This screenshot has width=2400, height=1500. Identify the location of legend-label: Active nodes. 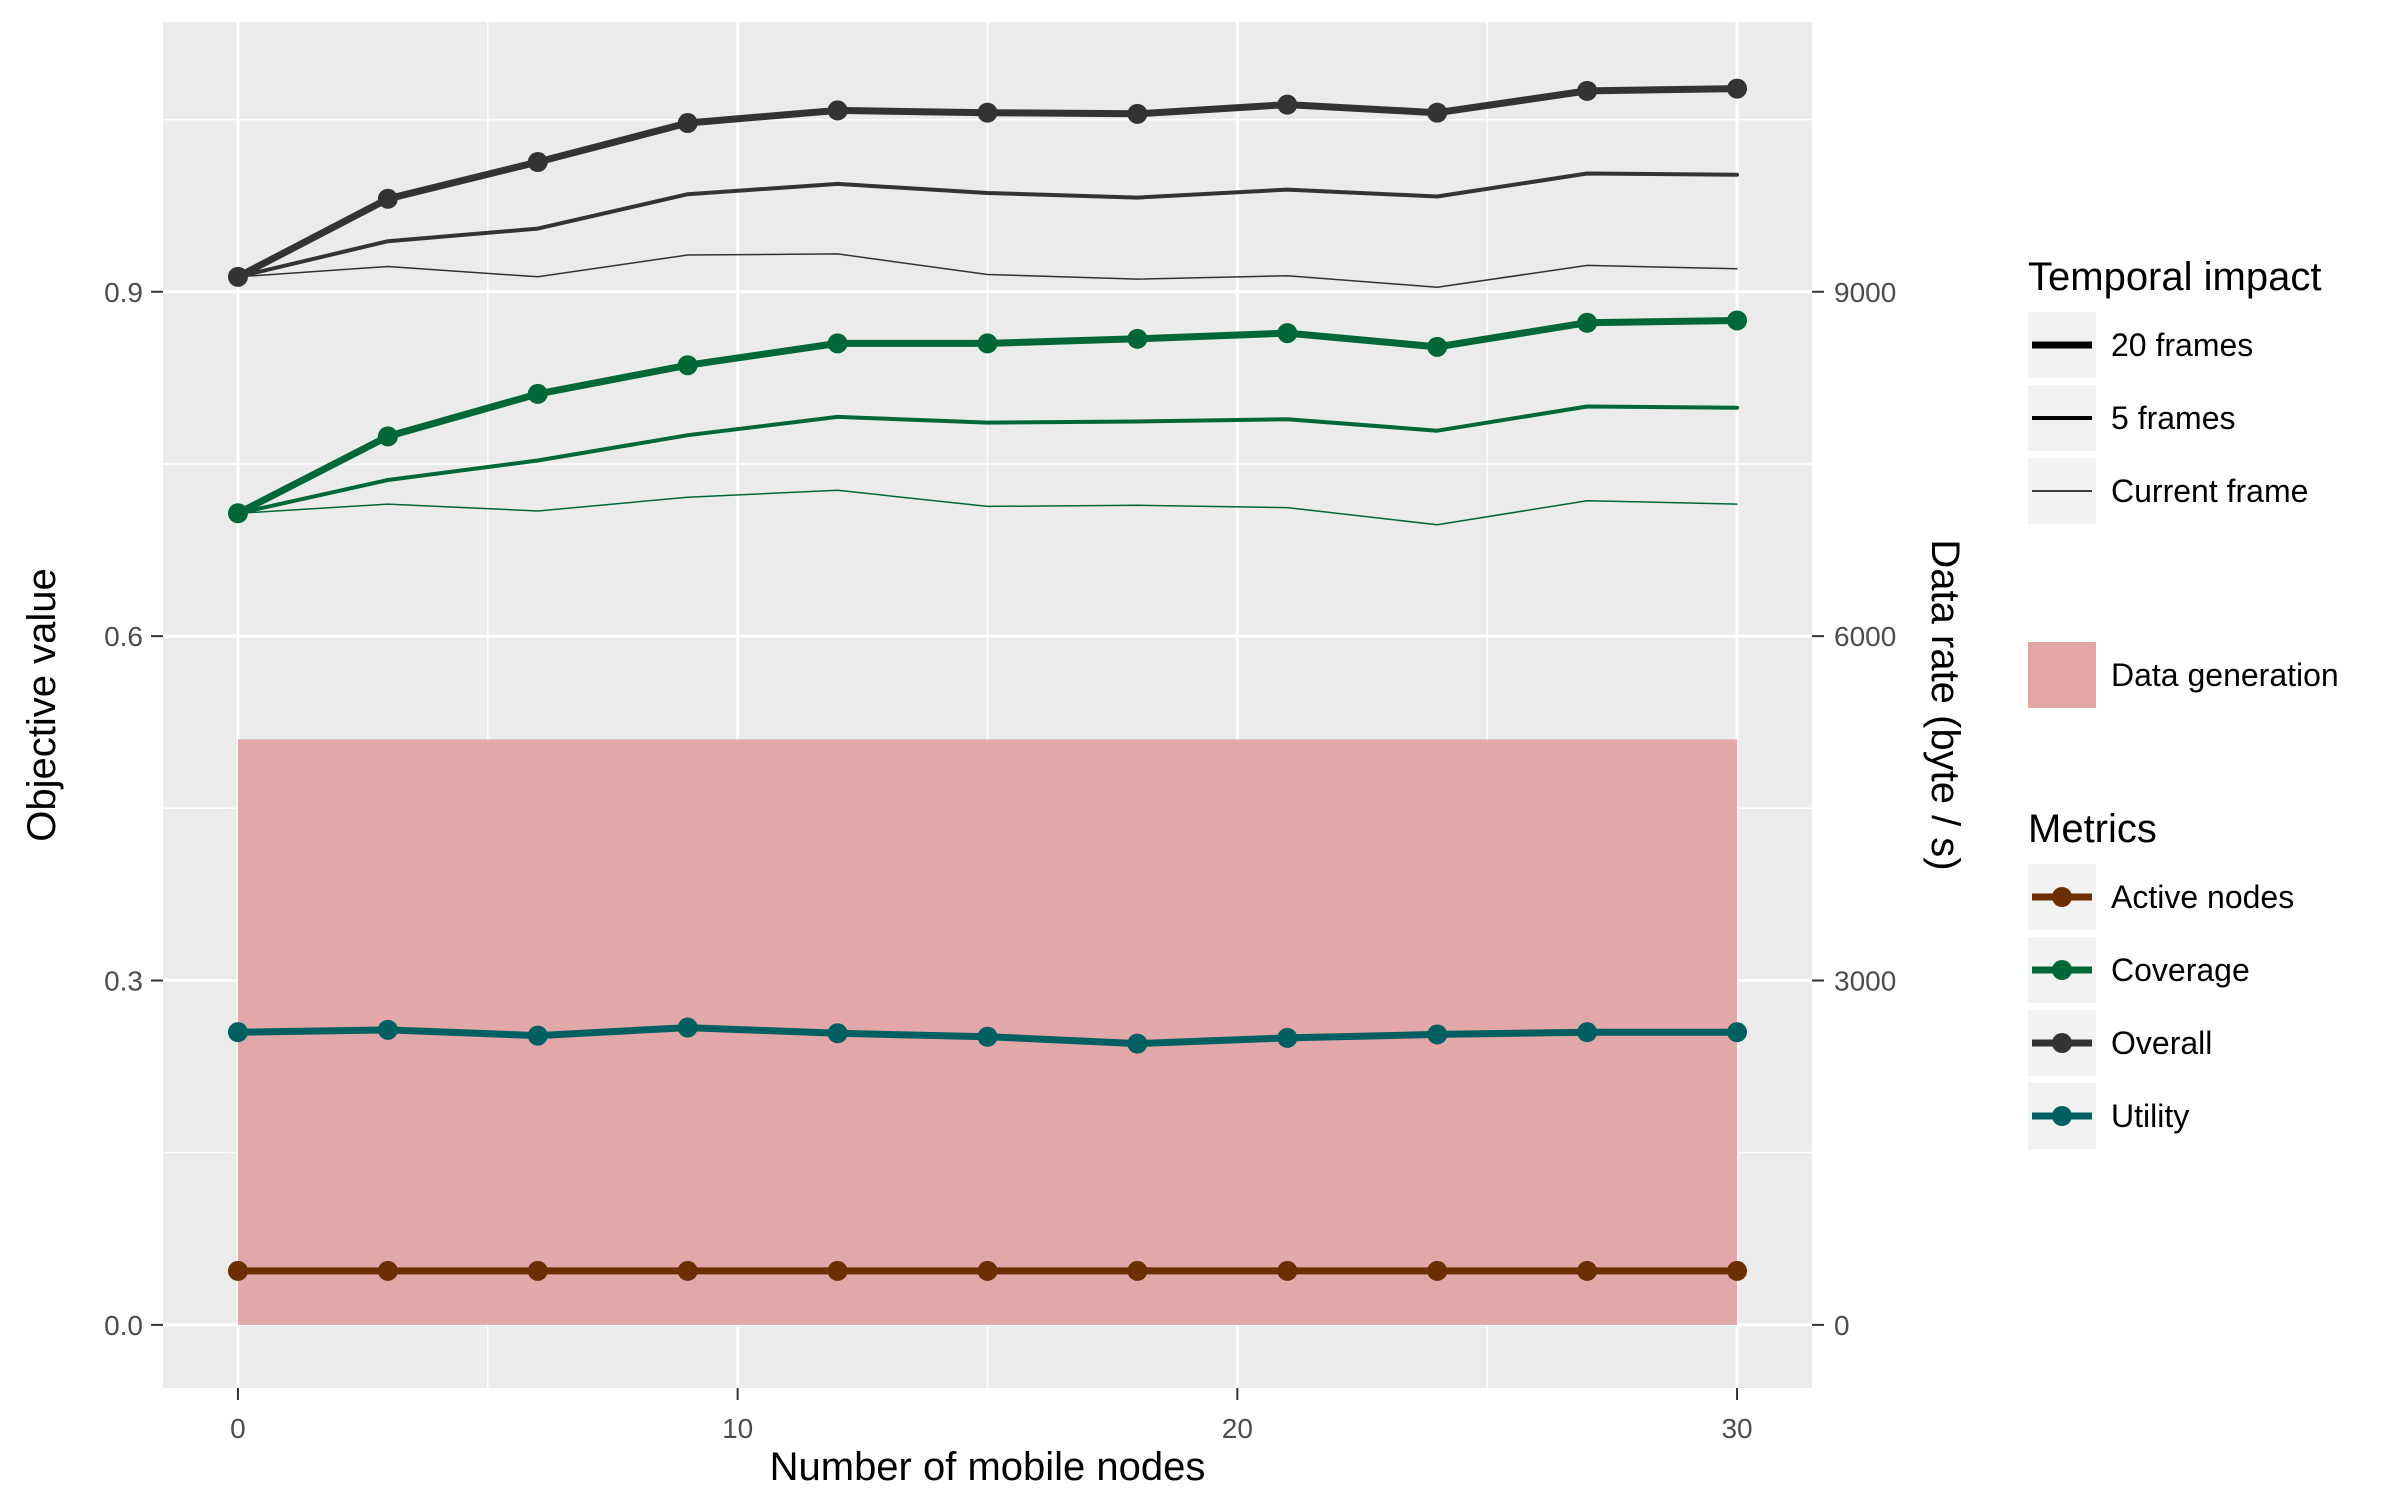
(2202, 897).